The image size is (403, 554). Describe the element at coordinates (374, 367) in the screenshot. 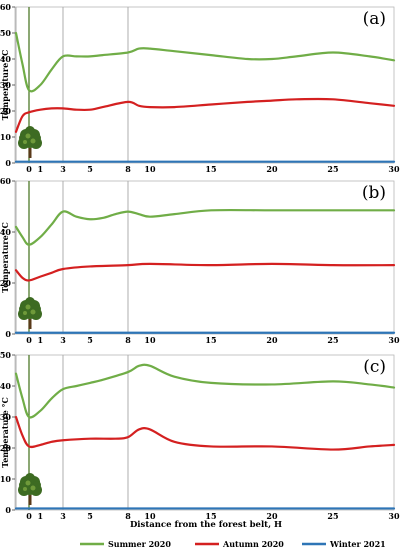

I see `panel-label: (c)` at that location.